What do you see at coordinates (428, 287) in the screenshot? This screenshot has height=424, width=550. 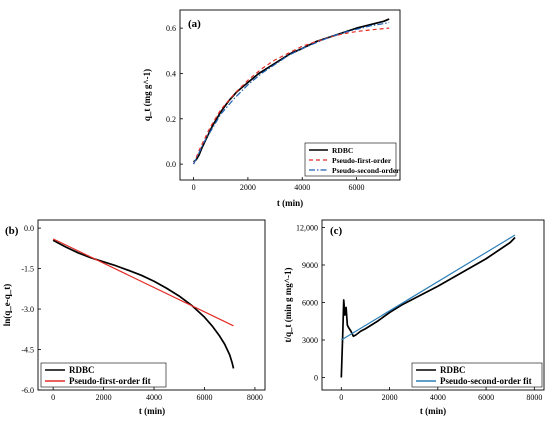 I see `series-line-pseudo-second-order-fit` at bounding box center [428, 287].